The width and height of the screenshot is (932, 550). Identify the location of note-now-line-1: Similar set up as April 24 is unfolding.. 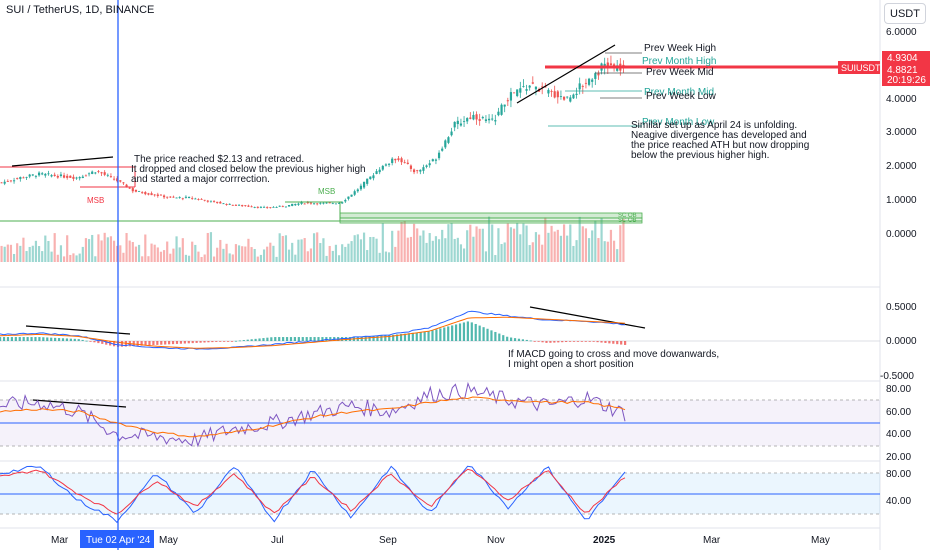
(714, 125).